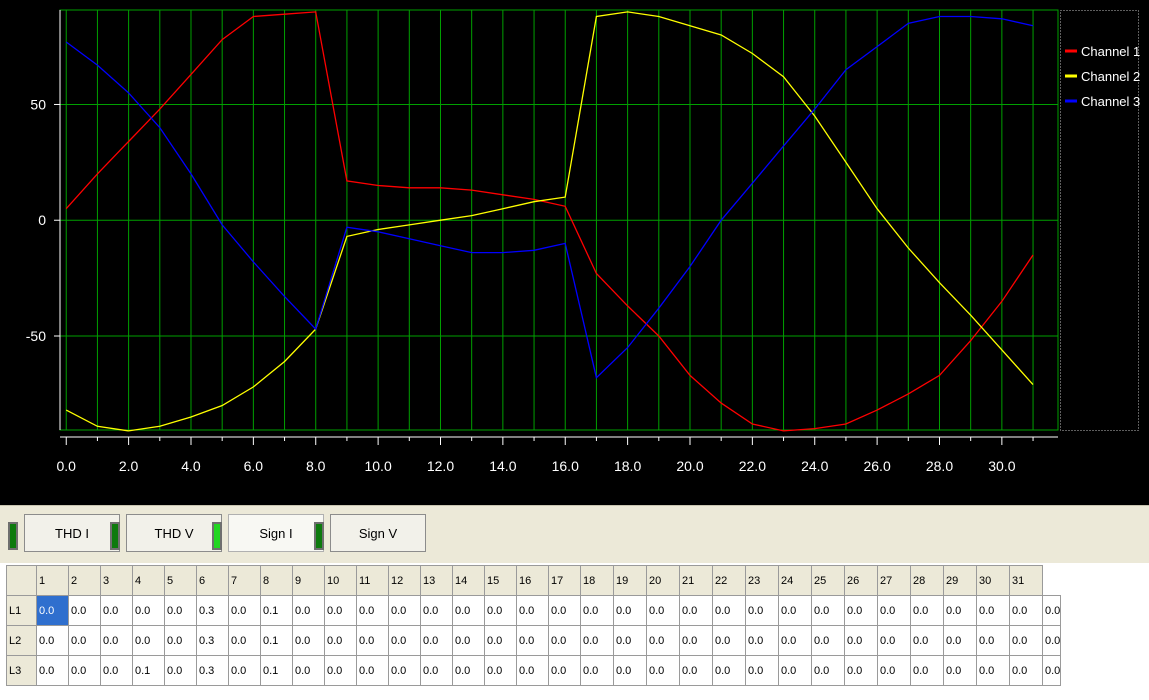 This screenshot has height=700, width=1149. What do you see at coordinates (378, 533) in the screenshot?
I see `sign-v-button: Sign V` at bounding box center [378, 533].